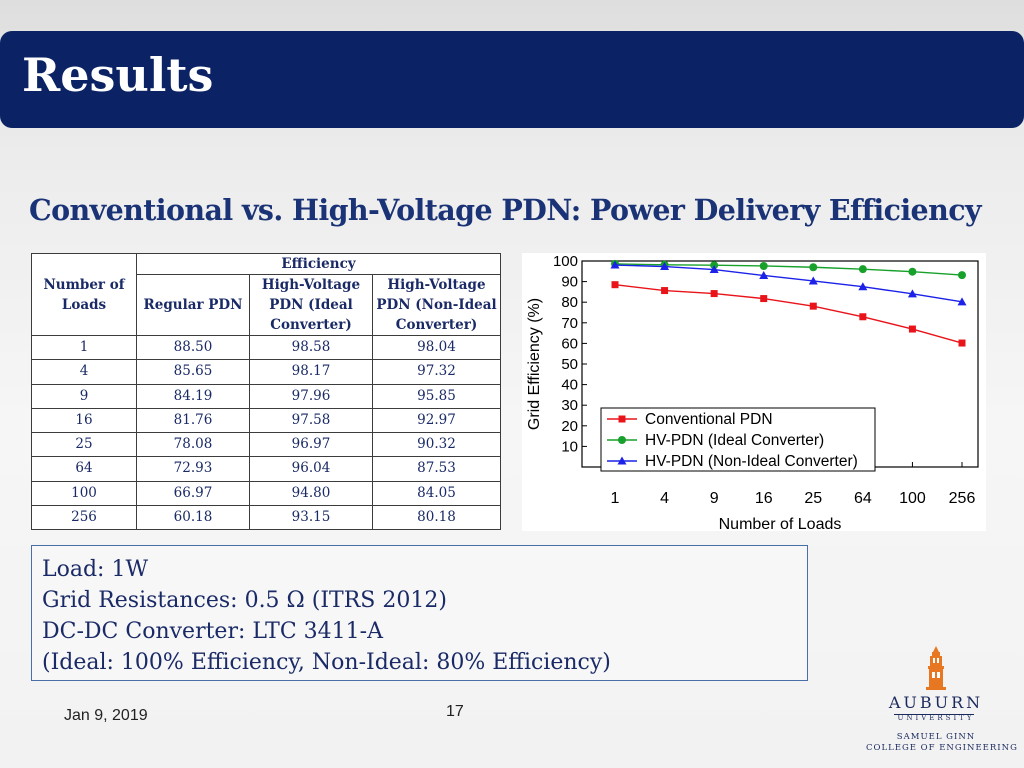 This screenshot has width=1024, height=768. I want to click on y-tick-label: 40, so click(569, 385).